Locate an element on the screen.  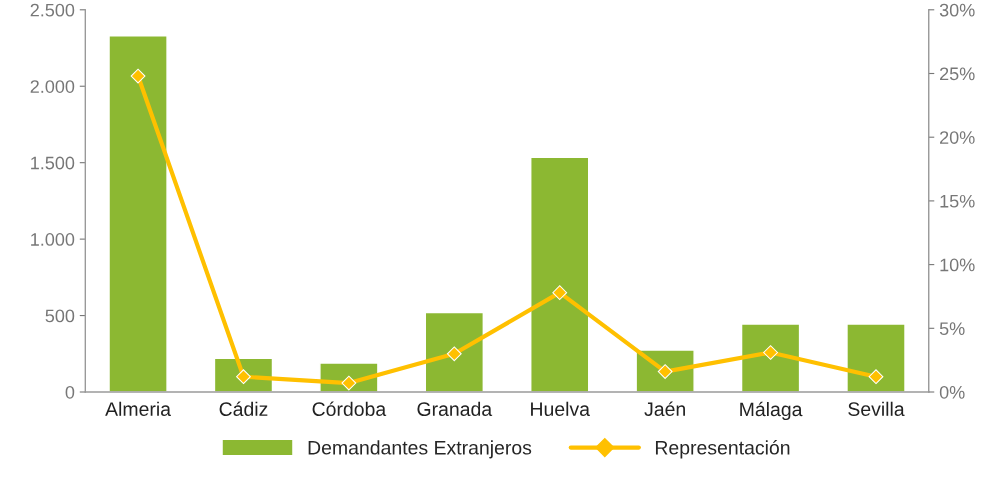
x-tick-label: Córdoba is located at coordinates (349, 408).